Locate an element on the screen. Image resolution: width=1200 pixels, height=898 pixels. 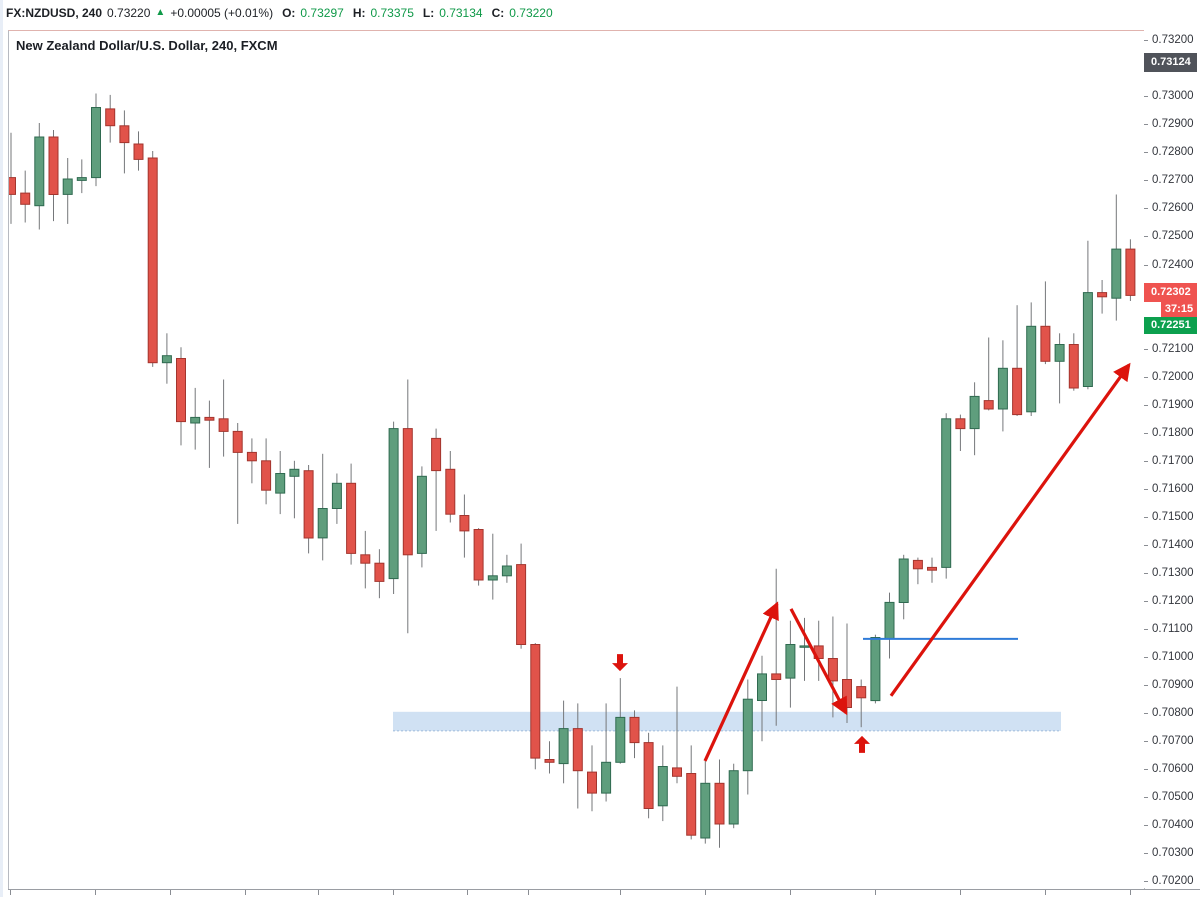
support-zone is located at coordinates (727, 721).